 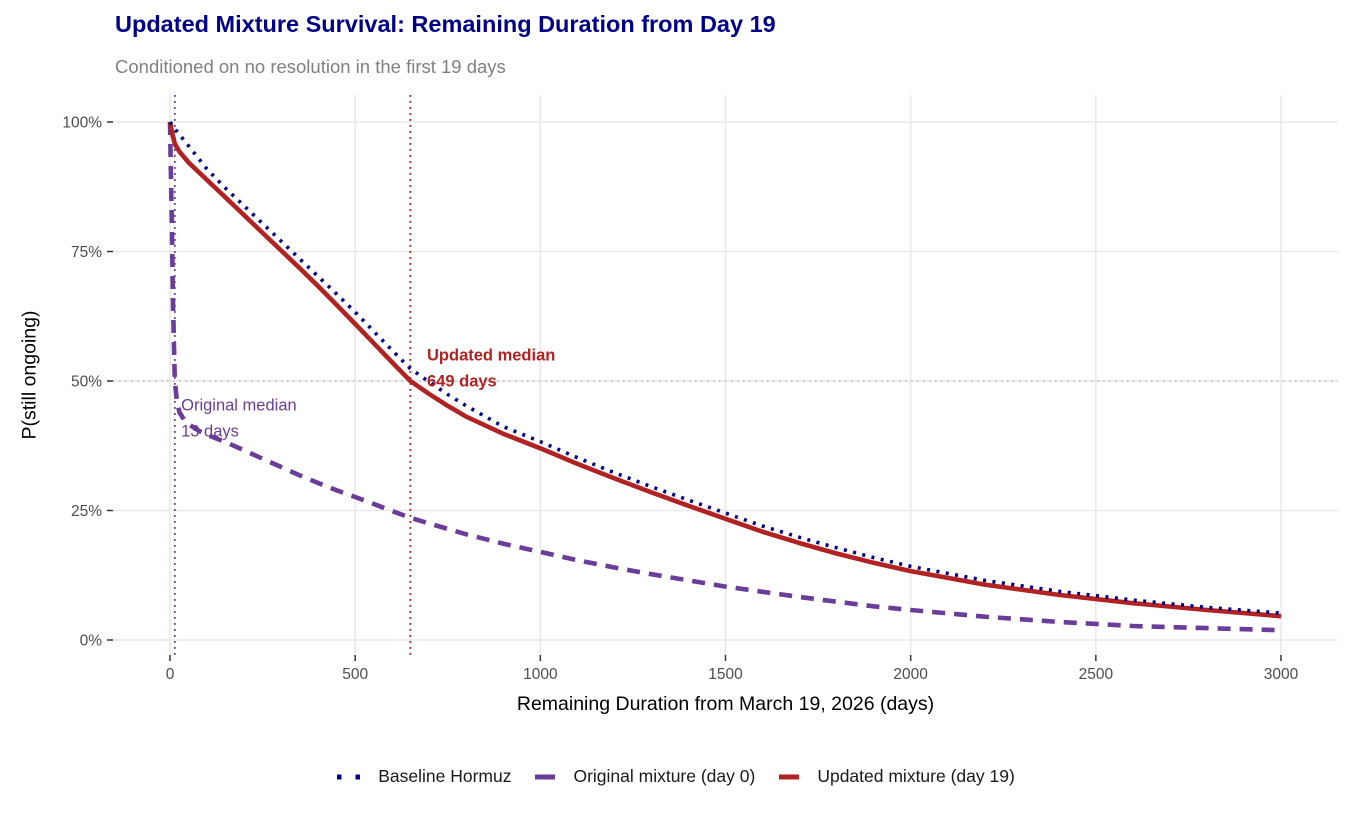 I want to click on x-tick-label: 500, so click(x=355, y=674).